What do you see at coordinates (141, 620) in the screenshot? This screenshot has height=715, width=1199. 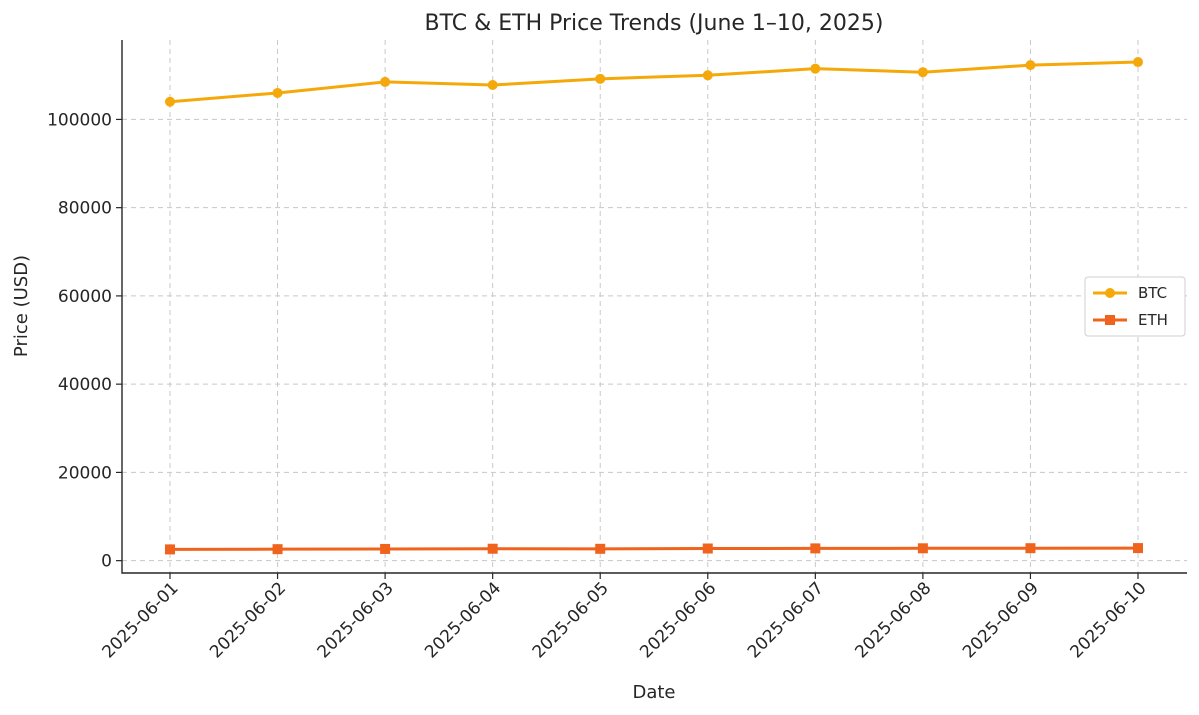 I see `x-tick-label: 2025-06-01` at bounding box center [141, 620].